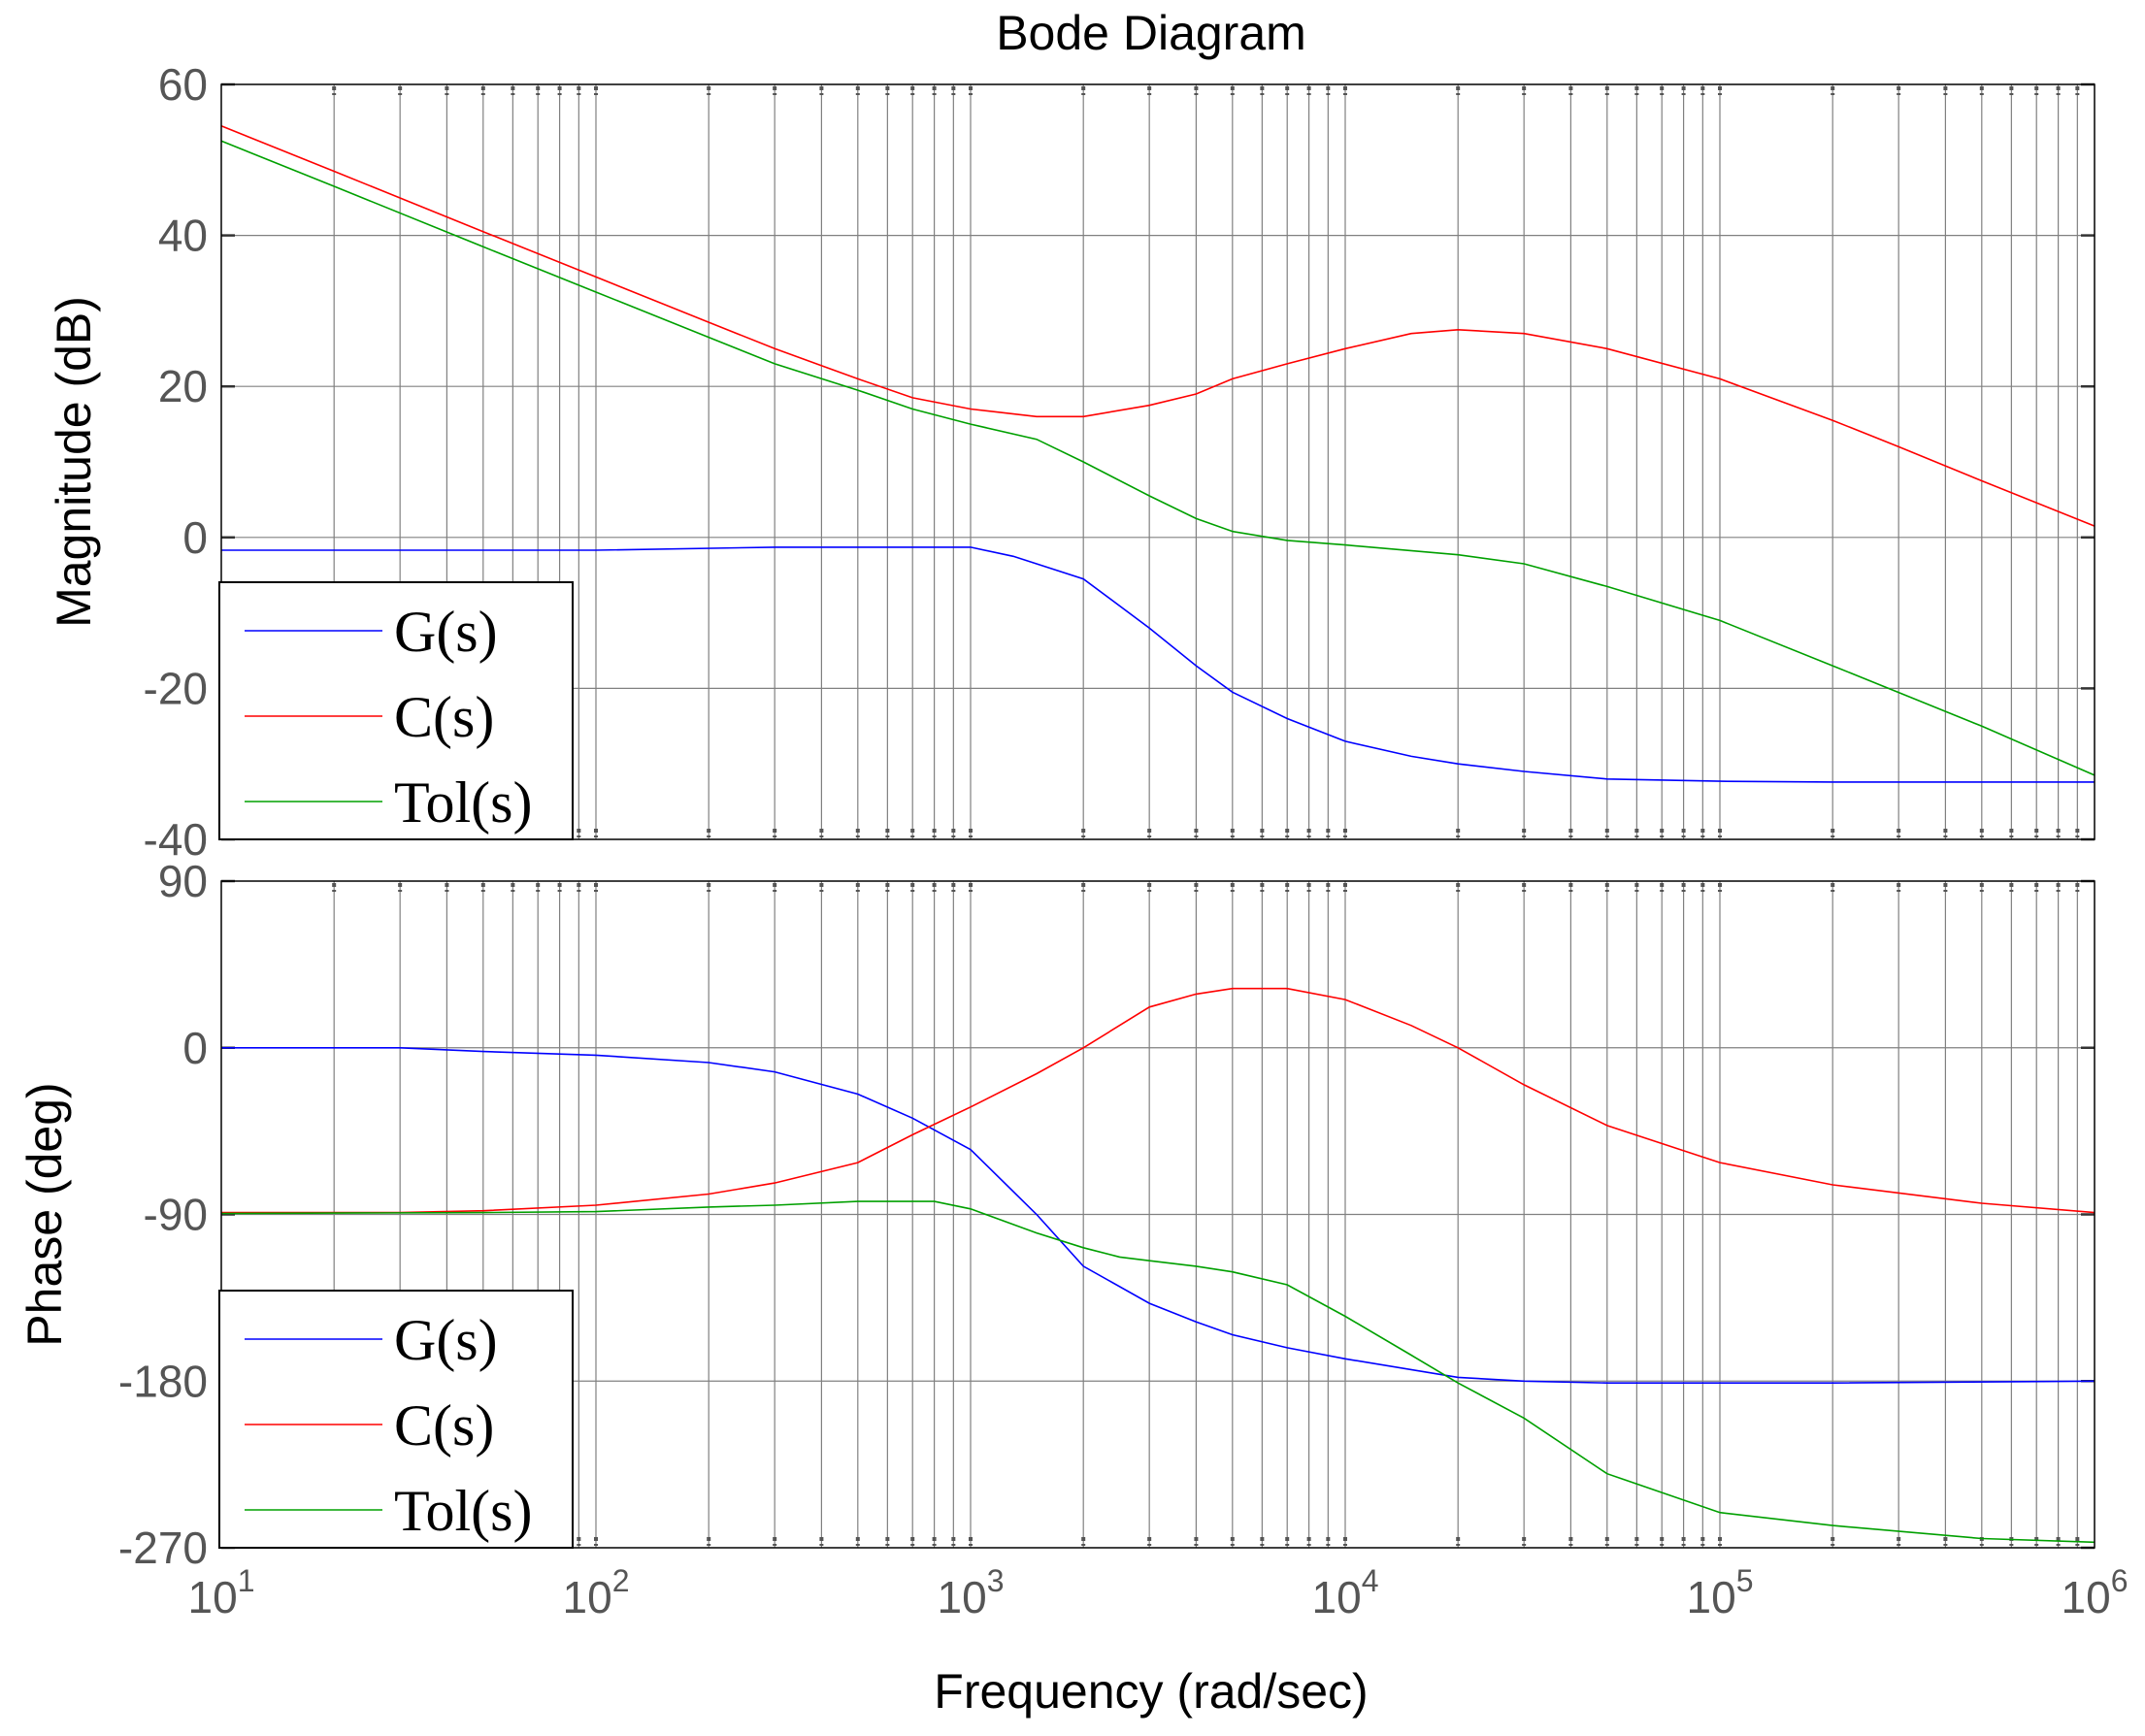 The height and width of the screenshot is (1736, 2145). I want to click on phase-ytick-label: -180, so click(163, 1381).